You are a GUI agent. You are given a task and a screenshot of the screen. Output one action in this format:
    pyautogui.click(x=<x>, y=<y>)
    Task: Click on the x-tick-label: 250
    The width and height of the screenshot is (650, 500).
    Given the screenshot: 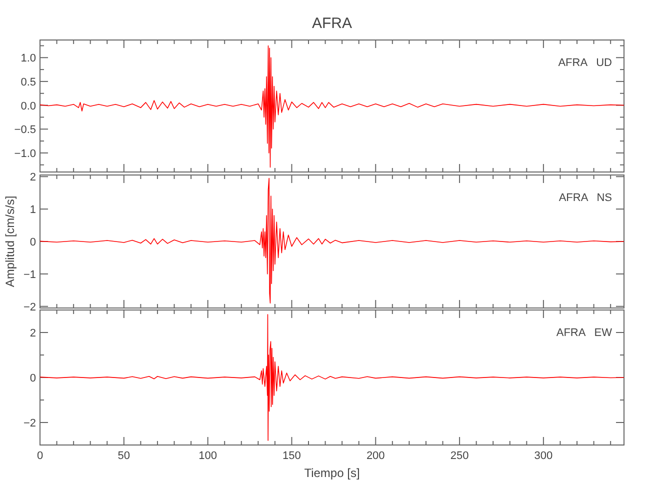 What is the action you would take?
    pyautogui.click(x=459, y=456)
    